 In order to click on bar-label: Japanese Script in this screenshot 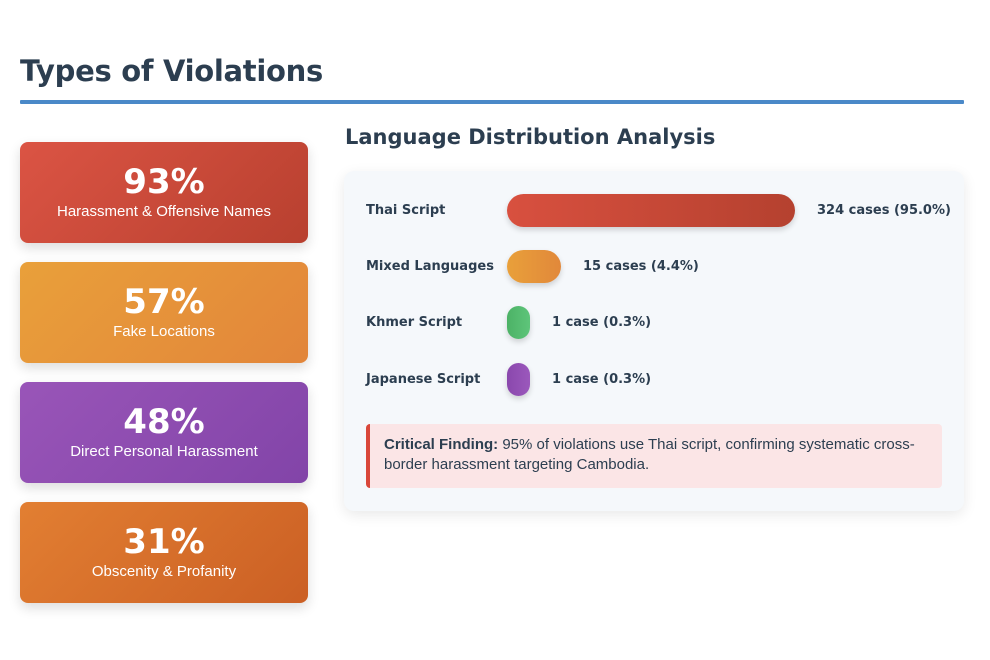, I will do `click(423, 379)`.